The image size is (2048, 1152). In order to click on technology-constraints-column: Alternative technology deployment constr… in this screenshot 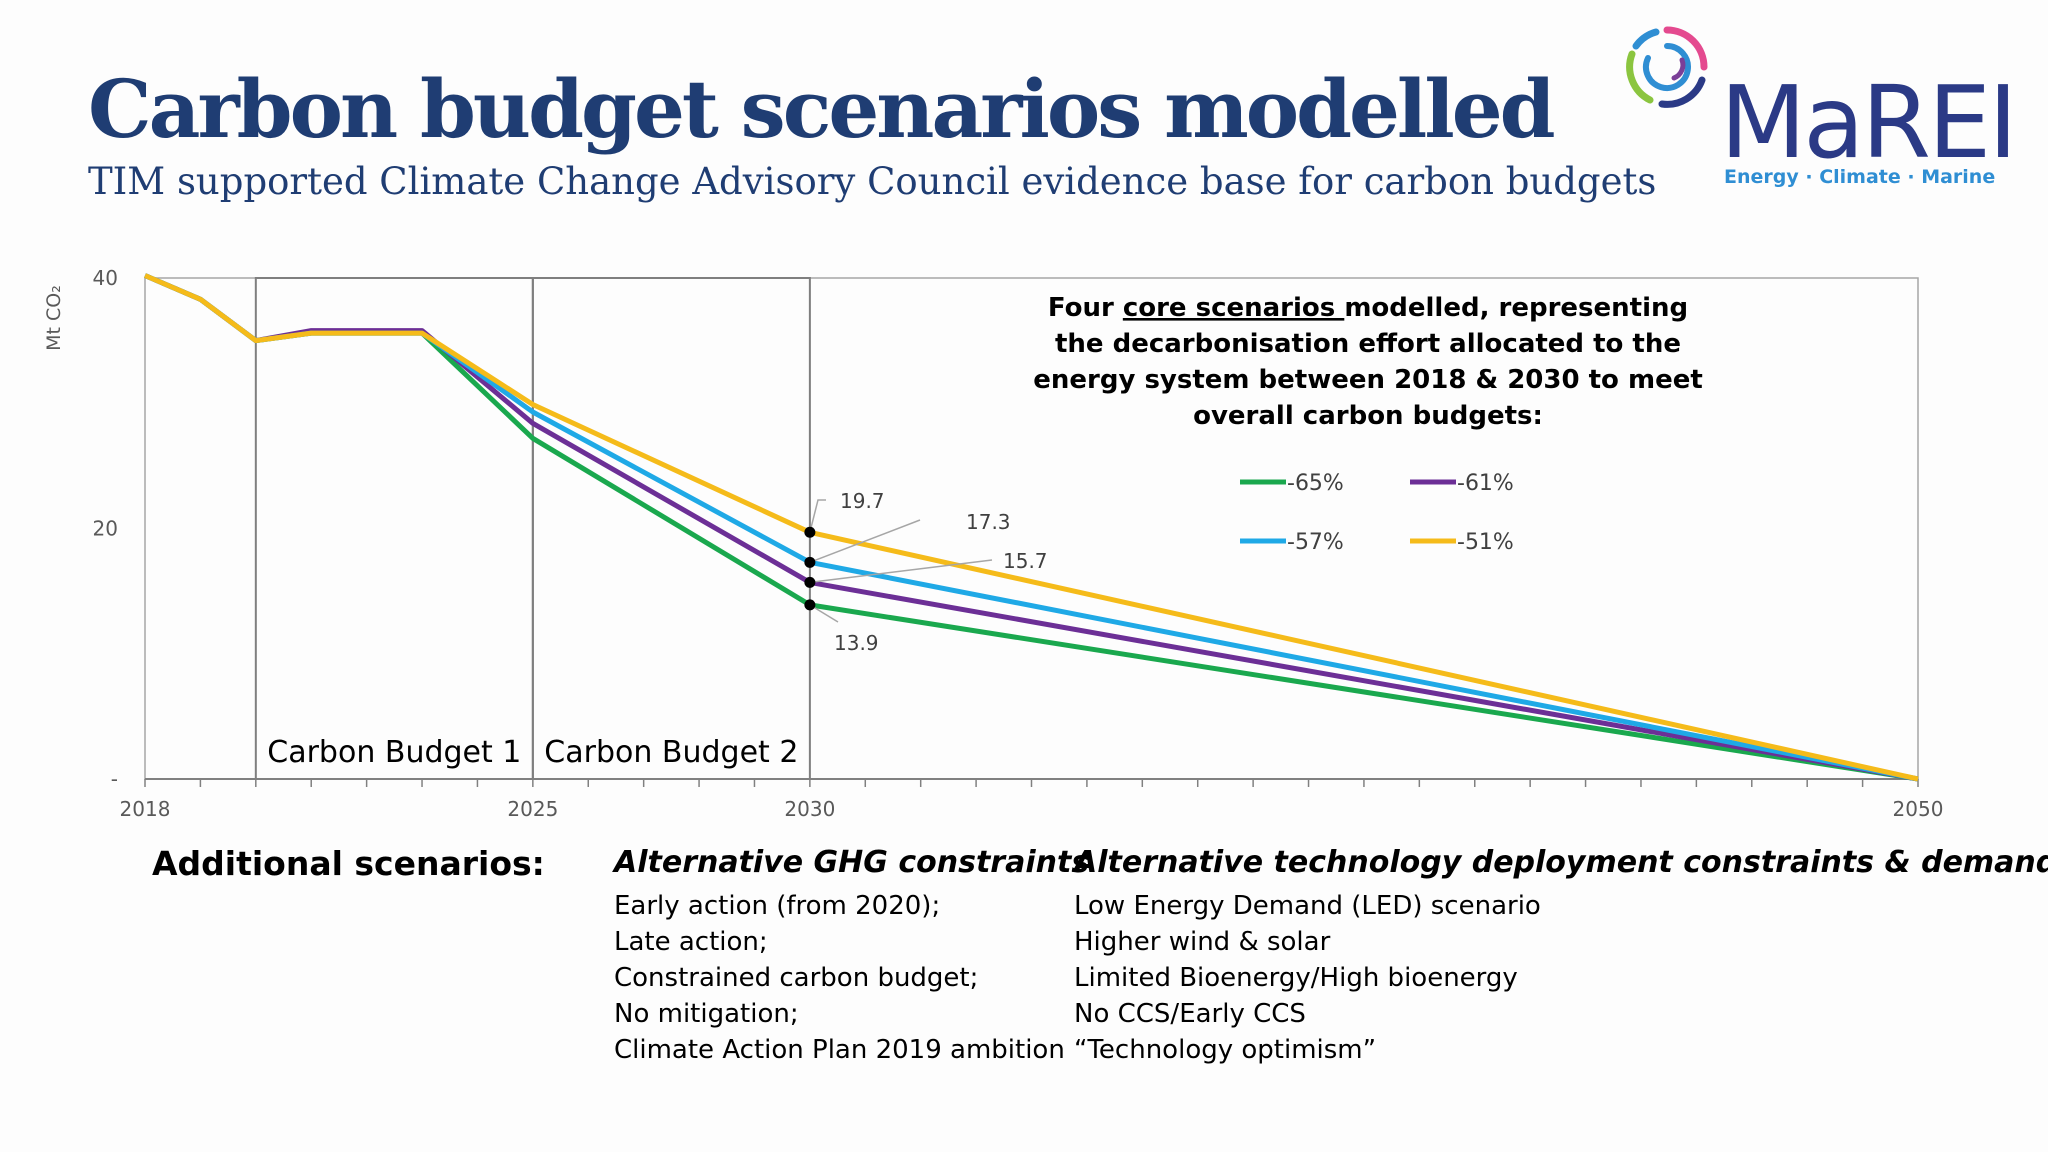, I will do `click(1561, 956)`.